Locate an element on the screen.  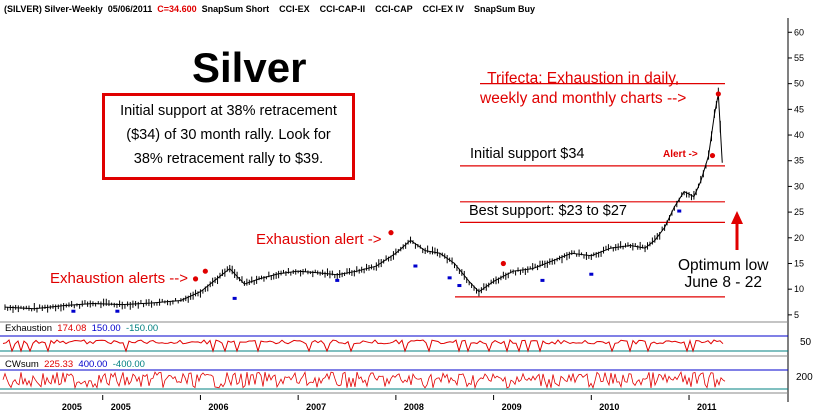
chart-title: Silver is located at coordinates (249, 67).